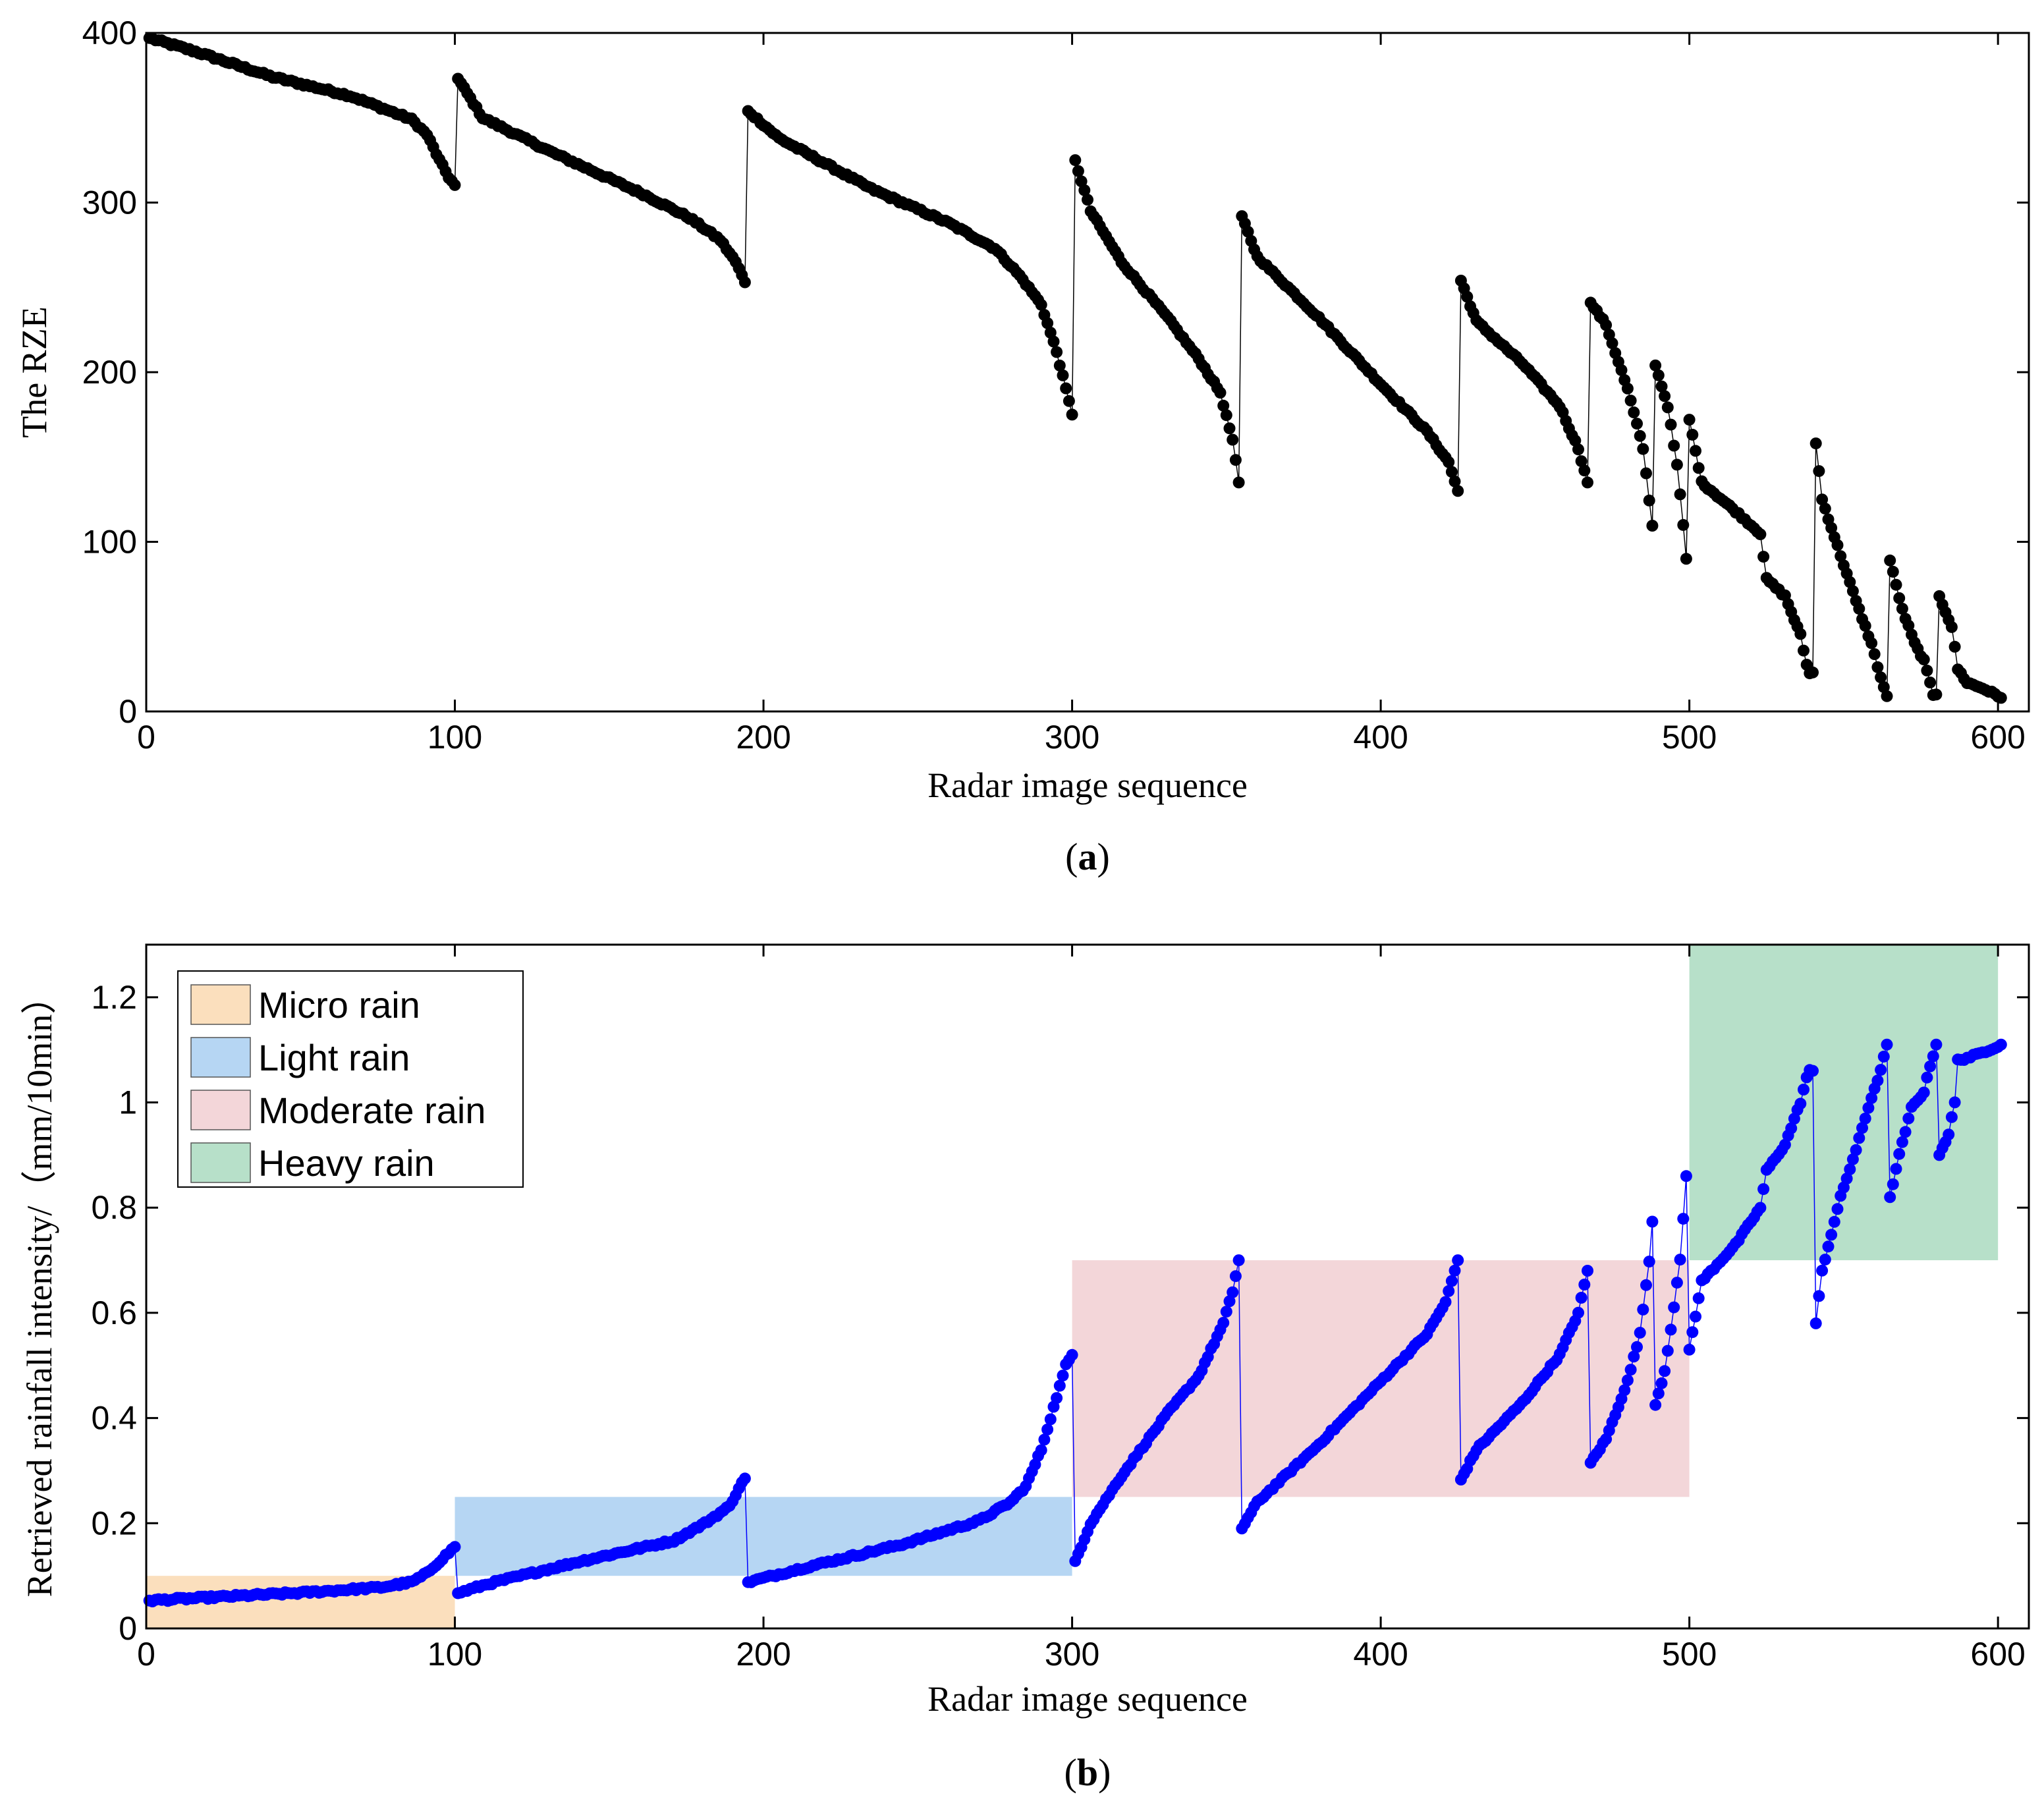 This screenshot has height=1803, width=2044. What do you see at coordinates (372, 1110) in the screenshot?
I see `legend-label-moderate-rain: Moderate rain` at bounding box center [372, 1110].